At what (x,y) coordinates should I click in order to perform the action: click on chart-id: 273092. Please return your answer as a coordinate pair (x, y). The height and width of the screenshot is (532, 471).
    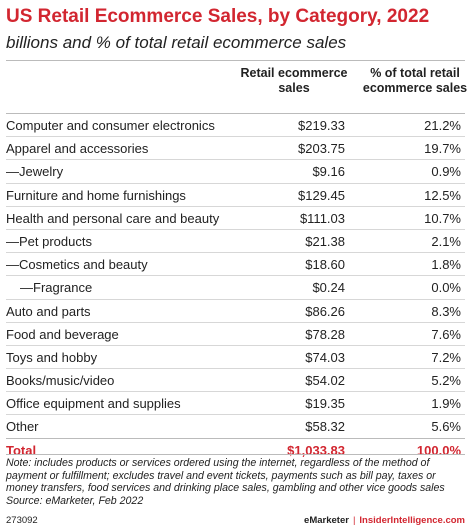
    Looking at the image, I should click on (22, 520).